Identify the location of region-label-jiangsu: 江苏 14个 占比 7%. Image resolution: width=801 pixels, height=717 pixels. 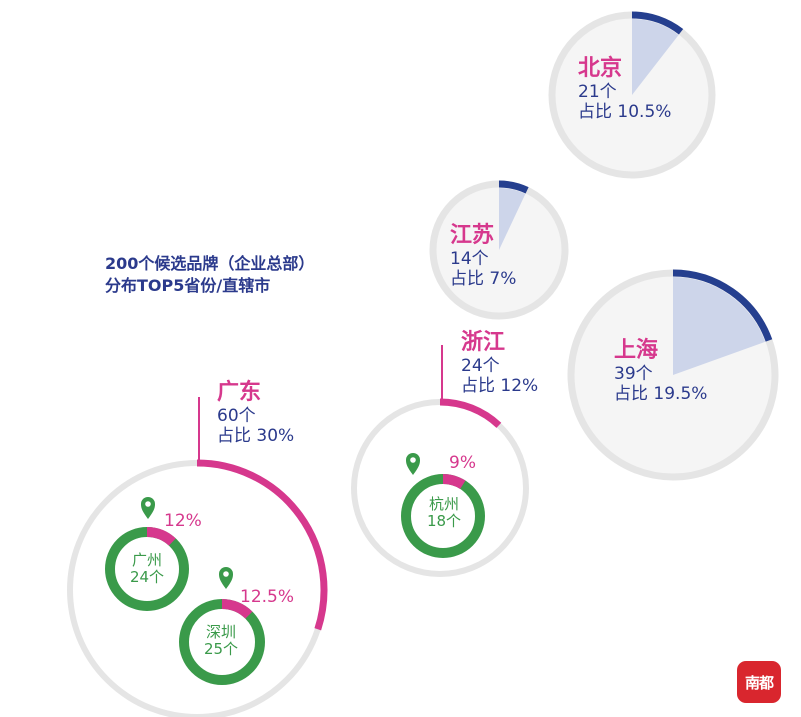
(483, 256).